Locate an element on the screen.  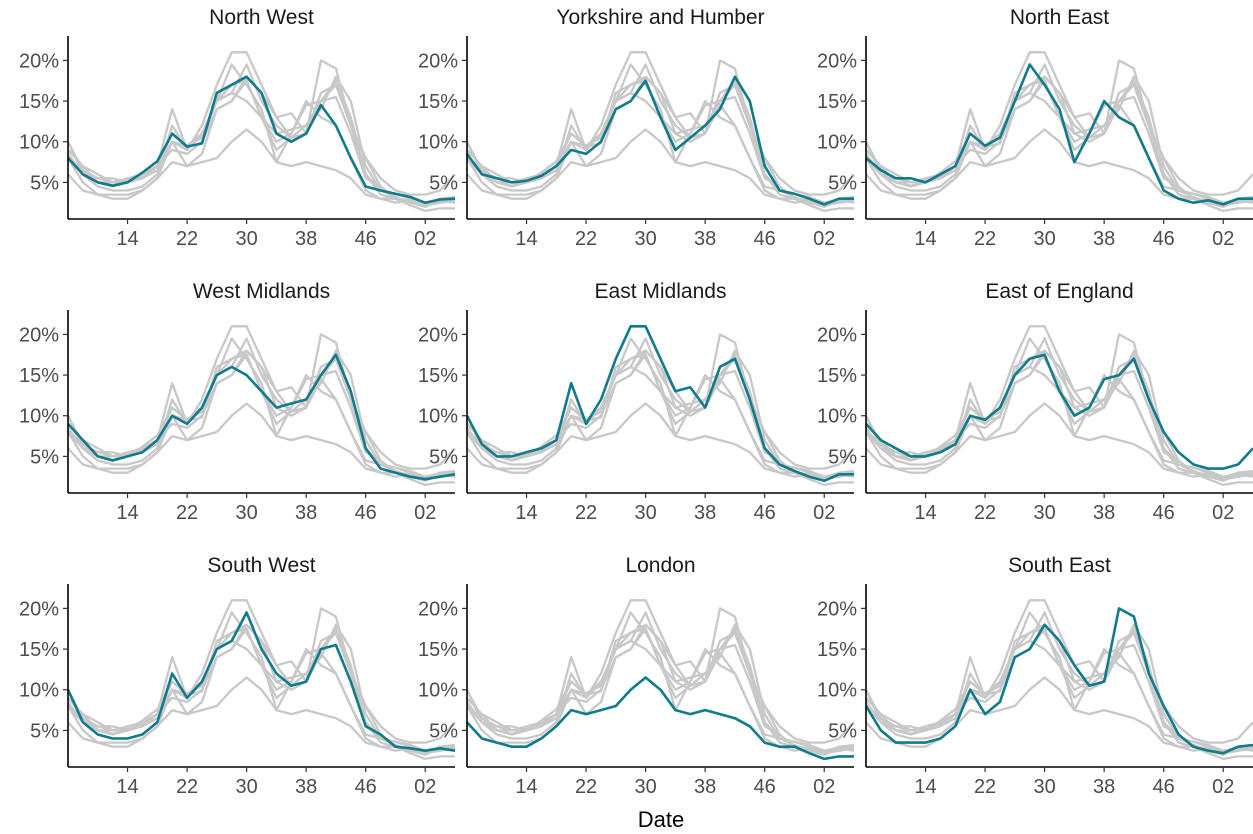
series-line-yorkshire-and-humber-highlight is located at coordinates (659, 140).